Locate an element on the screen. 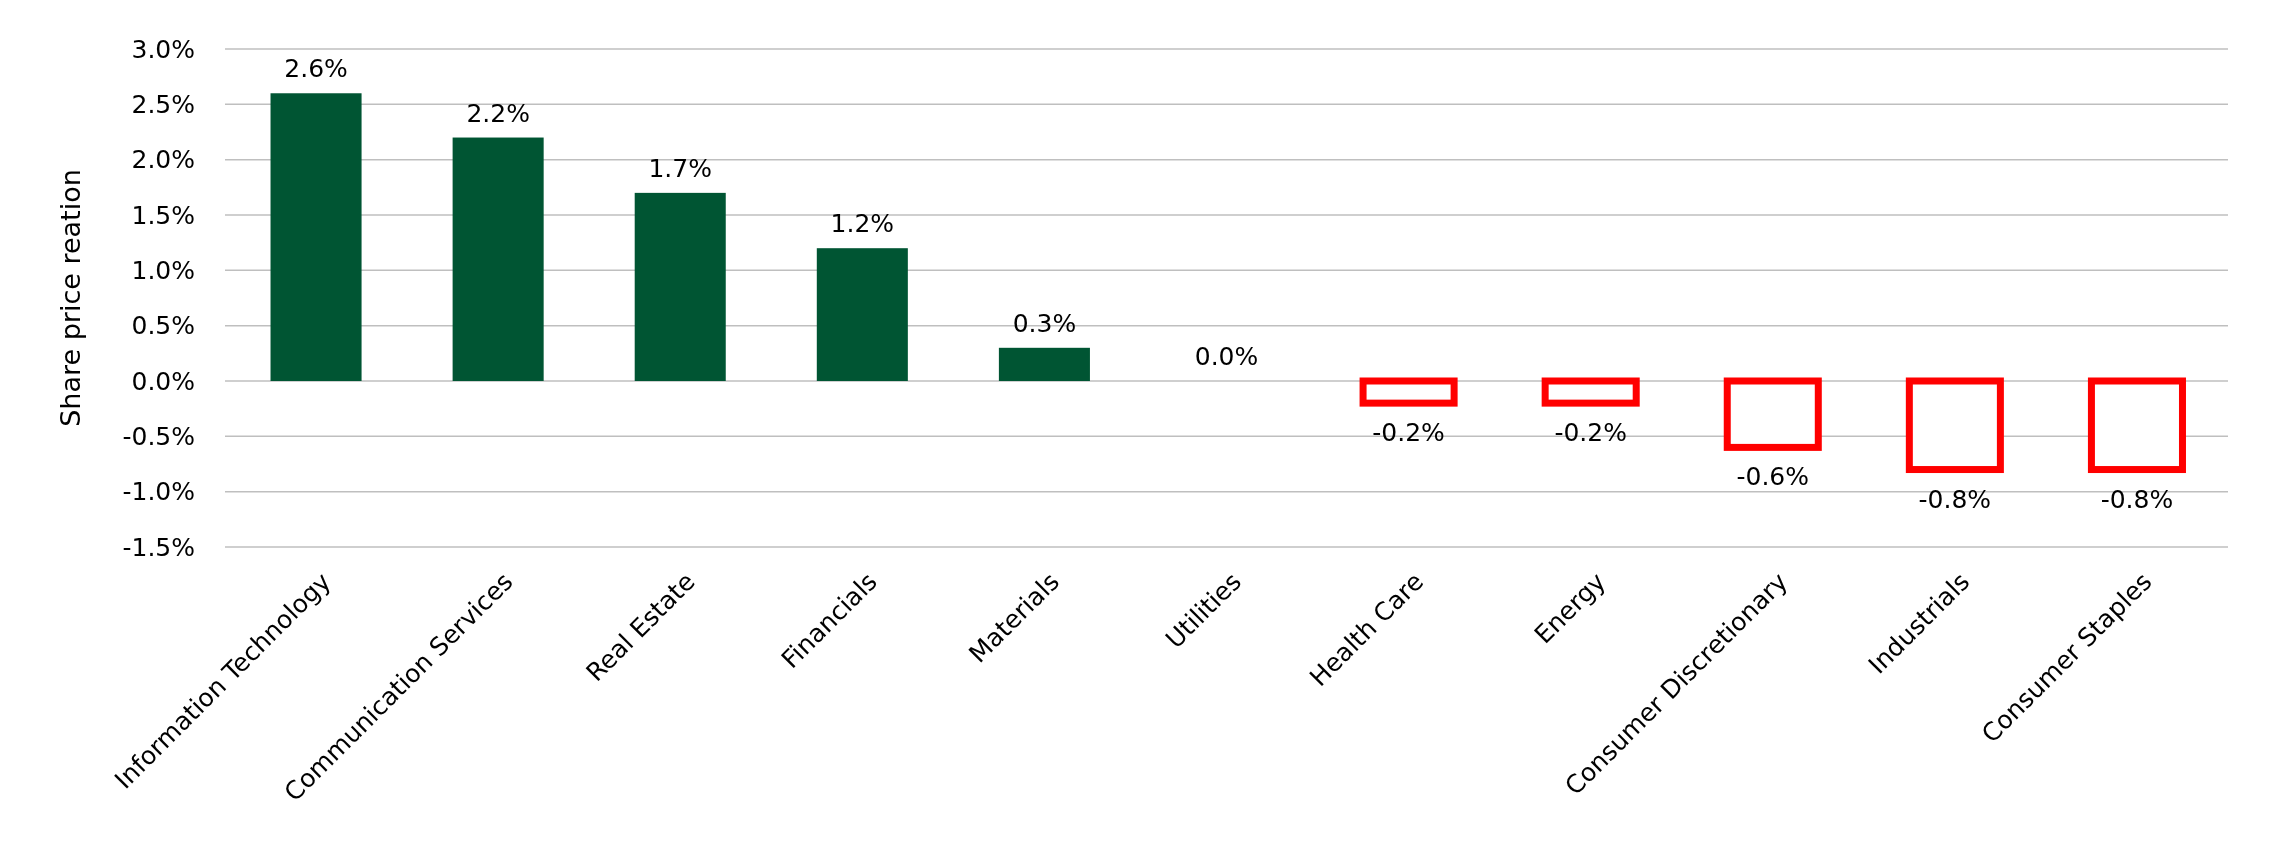  y-tick-label: 2.5% is located at coordinates (163, 105).